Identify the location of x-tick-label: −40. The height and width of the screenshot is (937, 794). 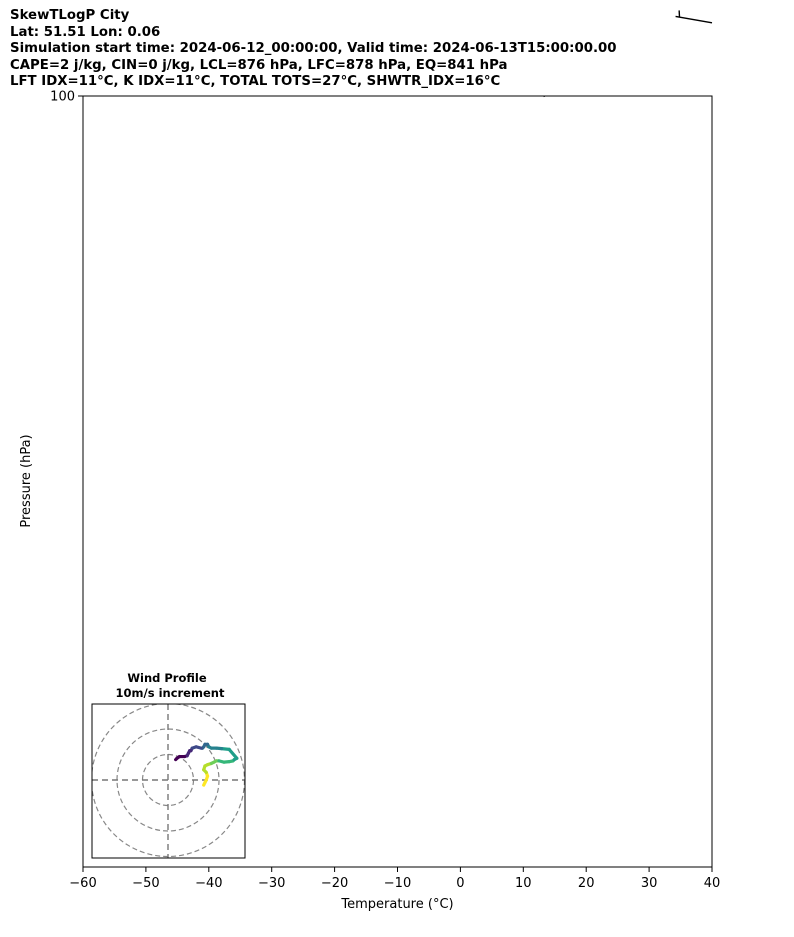
(208, 883).